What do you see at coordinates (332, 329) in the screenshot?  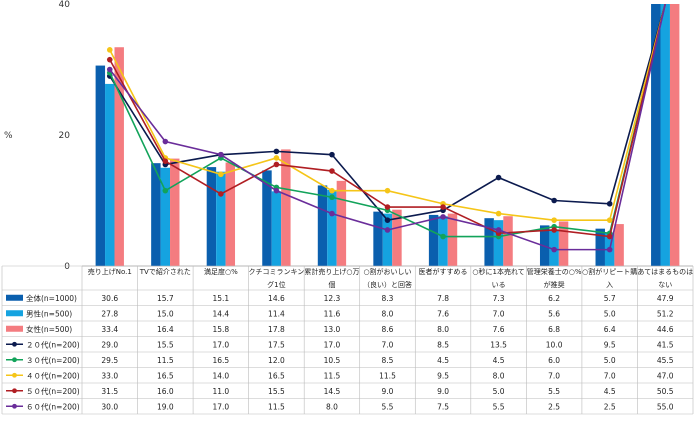 I see `table-value: 13.0` at bounding box center [332, 329].